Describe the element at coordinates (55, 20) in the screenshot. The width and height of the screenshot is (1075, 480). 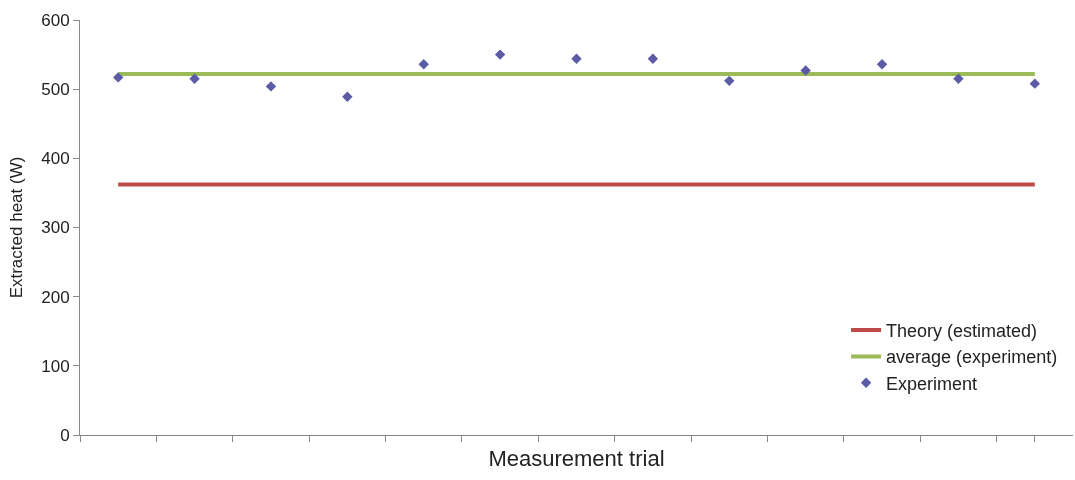
I see `y-tick-label: 600` at that location.